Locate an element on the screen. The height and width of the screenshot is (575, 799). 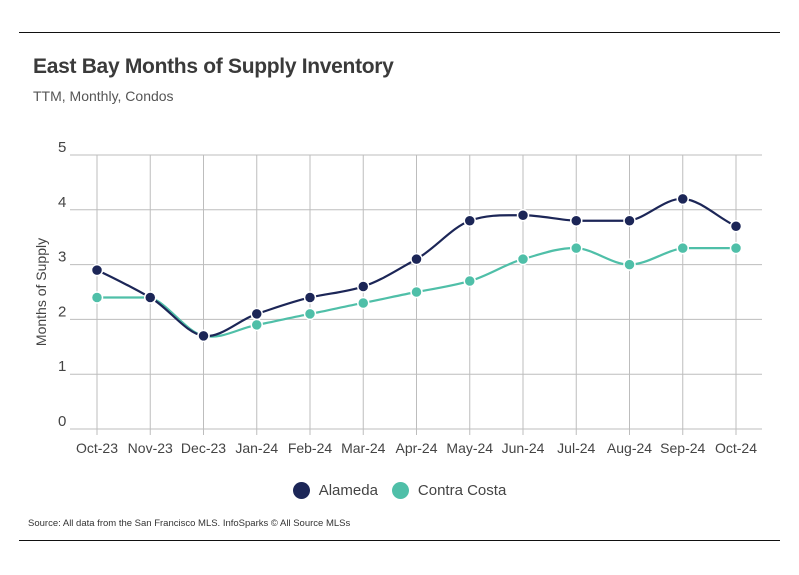
x-tick-label: Feb-24 is located at coordinates (310, 448).